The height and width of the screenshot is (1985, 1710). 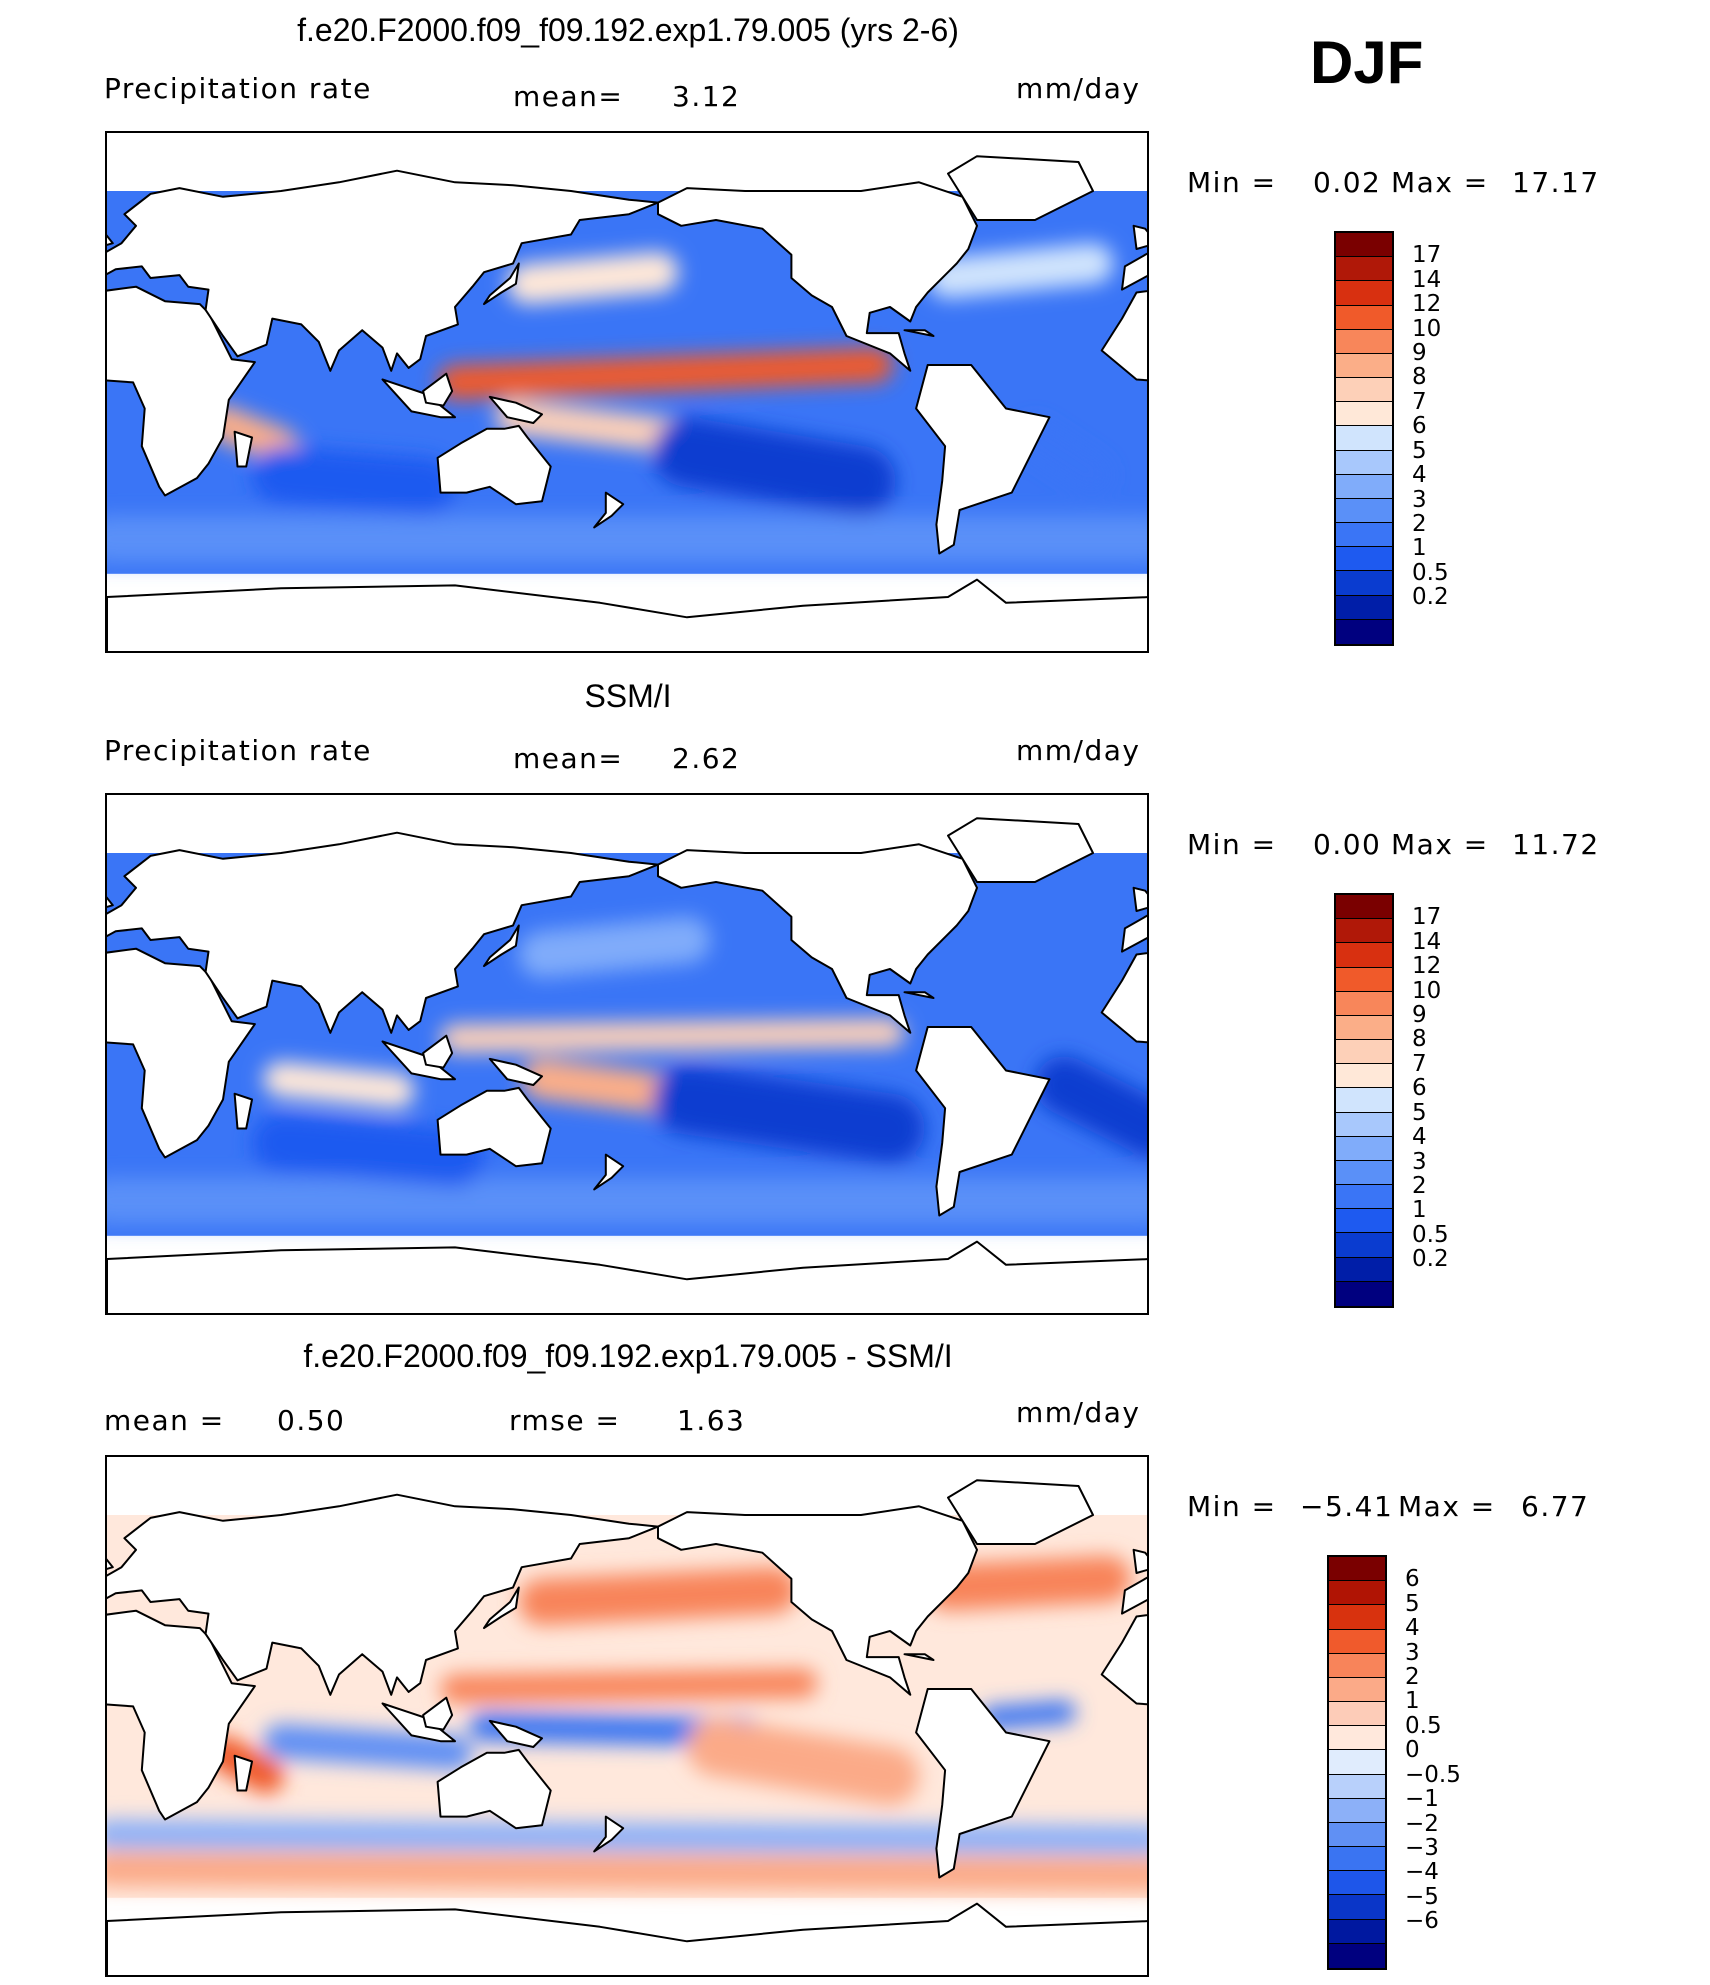 What do you see at coordinates (501, 1608) in the screenshot?
I see `land-japan` at bounding box center [501, 1608].